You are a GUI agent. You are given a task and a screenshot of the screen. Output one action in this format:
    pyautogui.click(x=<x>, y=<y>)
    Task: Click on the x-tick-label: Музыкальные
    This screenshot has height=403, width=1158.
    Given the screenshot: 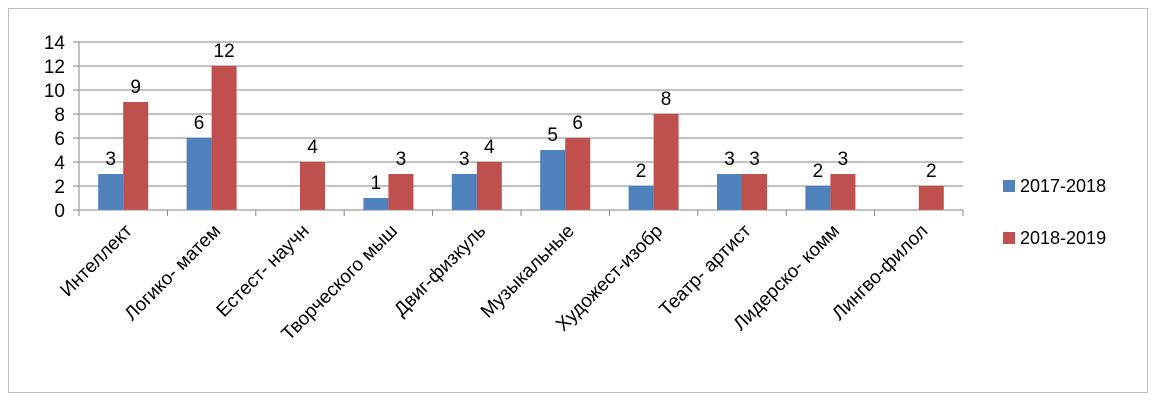 What is the action you would take?
    pyautogui.click(x=528, y=272)
    